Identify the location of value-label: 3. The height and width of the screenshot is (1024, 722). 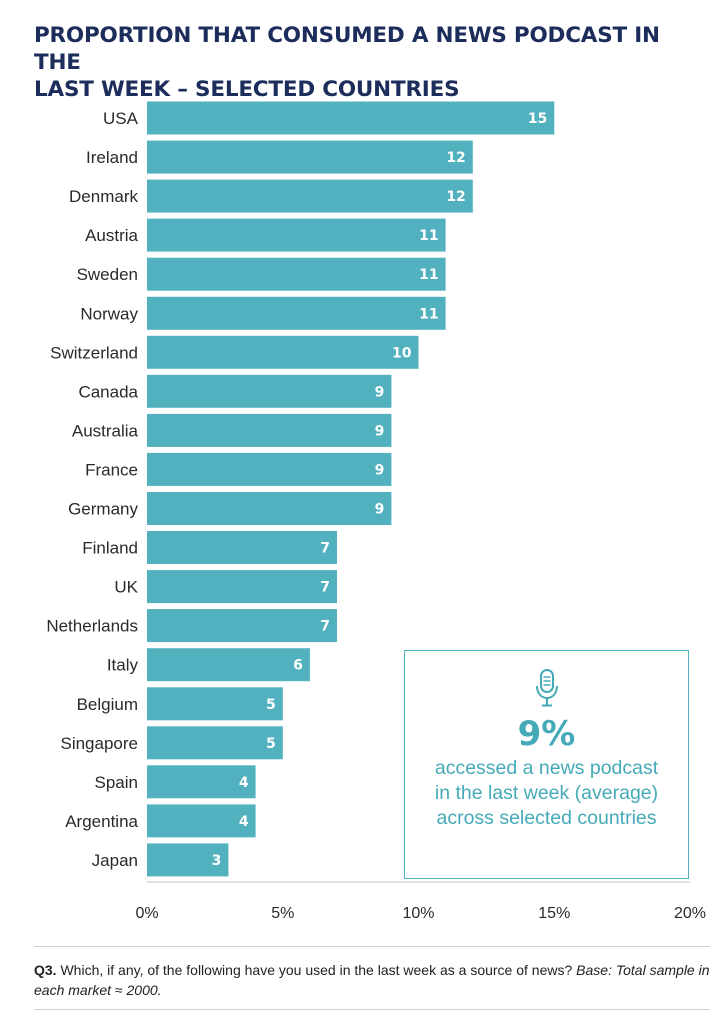
(217, 861).